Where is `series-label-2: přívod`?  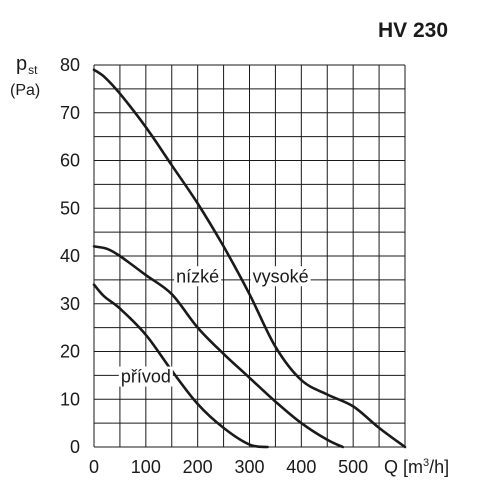 series-label-2: přívod is located at coordinates (146, 377).